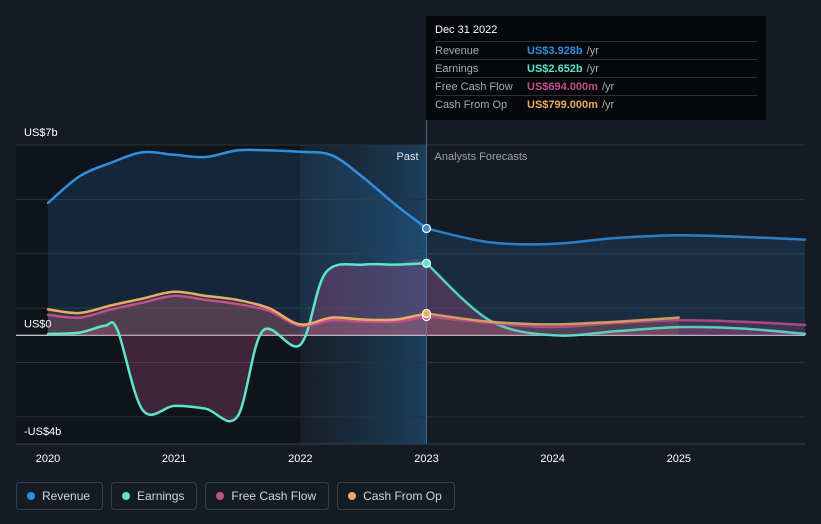  I want to click on past-region-highlight, so click(363, 294).